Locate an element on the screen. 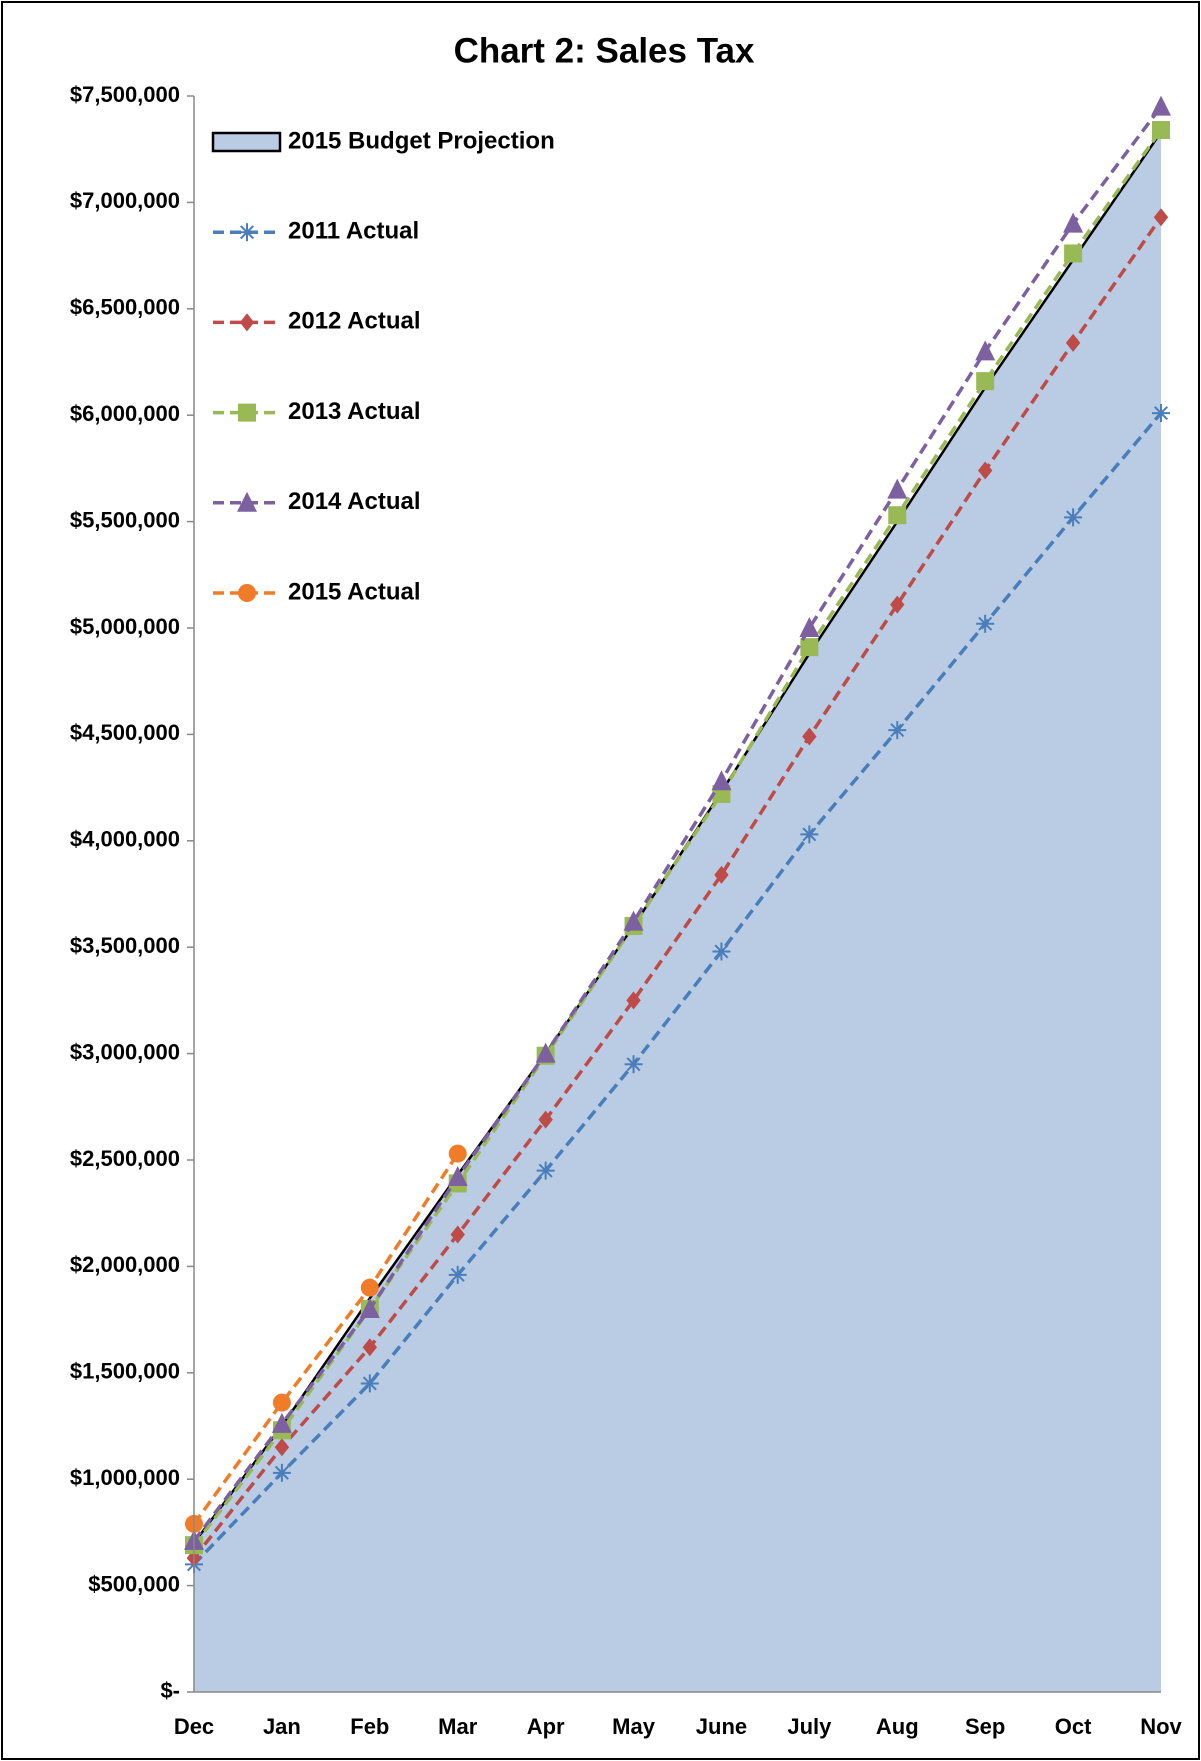  y-tick-label: $7,500,000 is located at coordinates (125, 94).